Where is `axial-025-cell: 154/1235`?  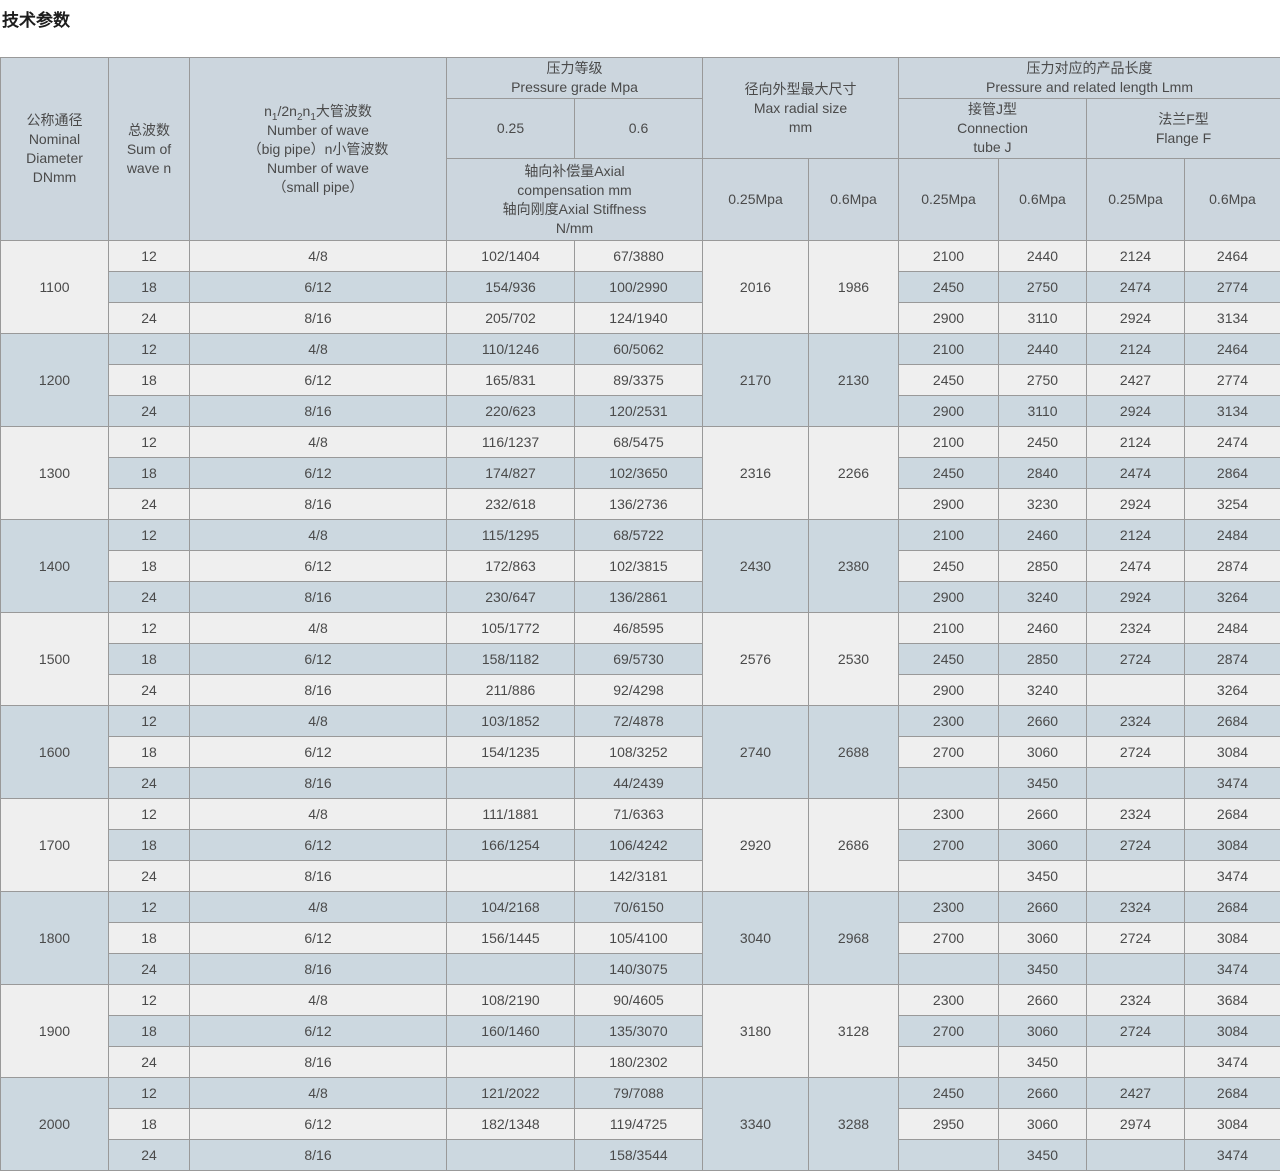
axial-025-cell: 154/1235 is located at coordinates (510, 752).